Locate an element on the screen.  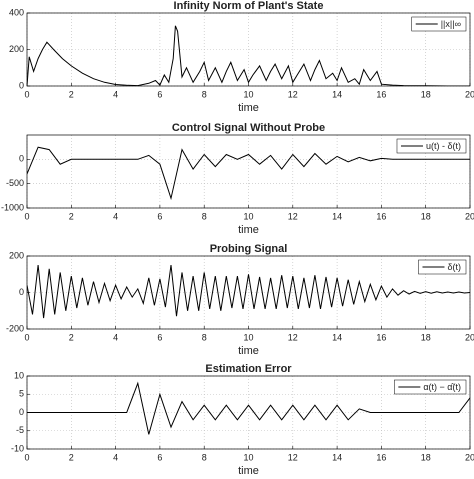
legend: u(t) - δ(t) is located at coordinates (431, 146).